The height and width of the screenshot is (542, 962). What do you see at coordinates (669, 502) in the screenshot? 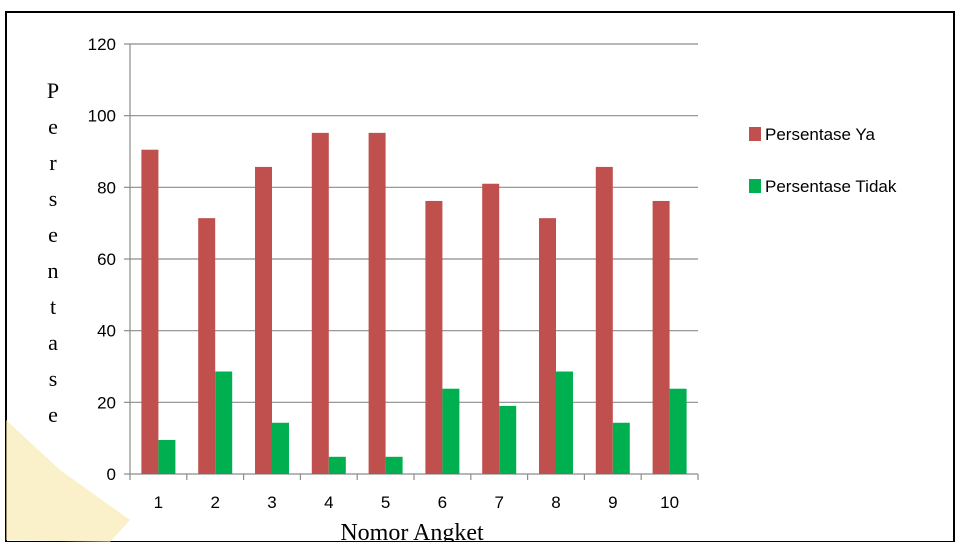
I see `x-tick-label: 10` at bounding box center [669, 502].